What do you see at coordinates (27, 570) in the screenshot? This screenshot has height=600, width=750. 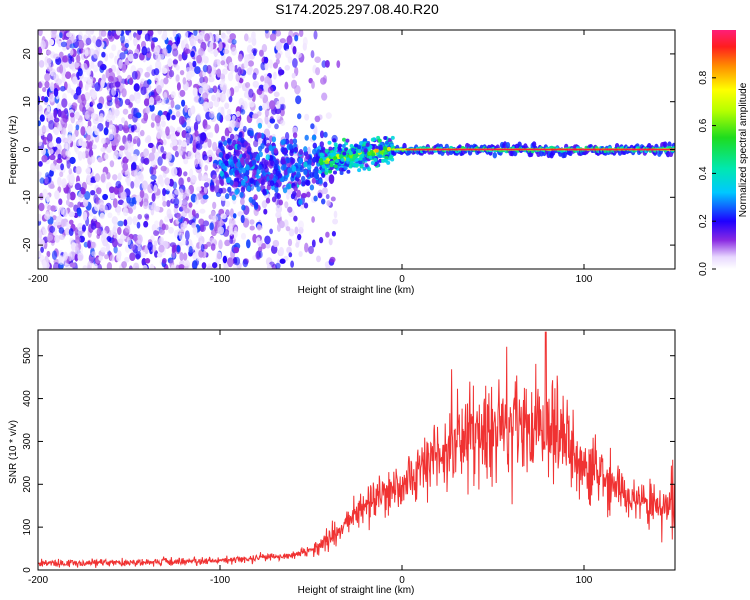 I see `y-tick-label: 0` at bounding box center [27, 570].